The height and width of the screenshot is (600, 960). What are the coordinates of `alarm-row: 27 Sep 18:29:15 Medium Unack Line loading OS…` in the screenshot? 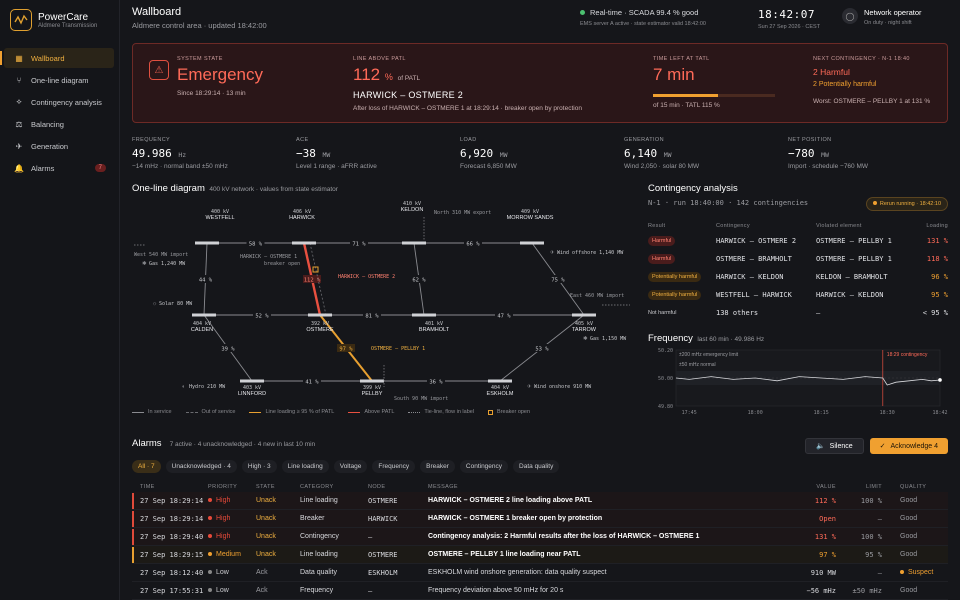 It's located at (540, 555).